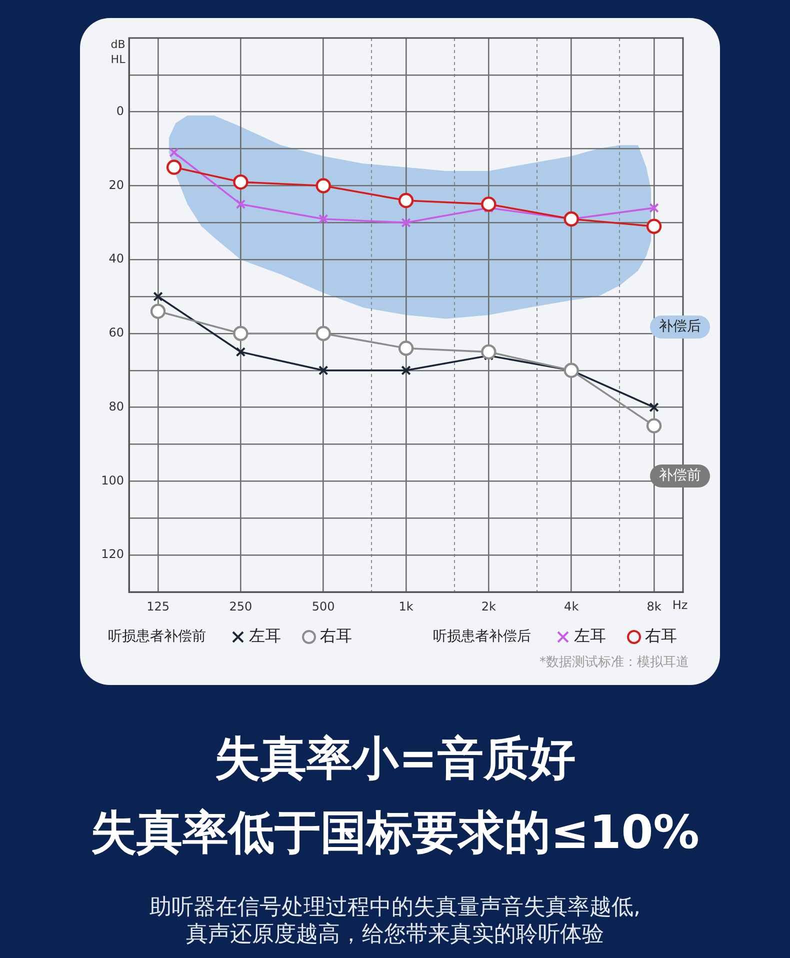 This screenshot has width=790, height=958. What do you see at coordinates (323, 606) in the screenshot?
I see `x-tick-label: 500` at bounding box center [323, 606].